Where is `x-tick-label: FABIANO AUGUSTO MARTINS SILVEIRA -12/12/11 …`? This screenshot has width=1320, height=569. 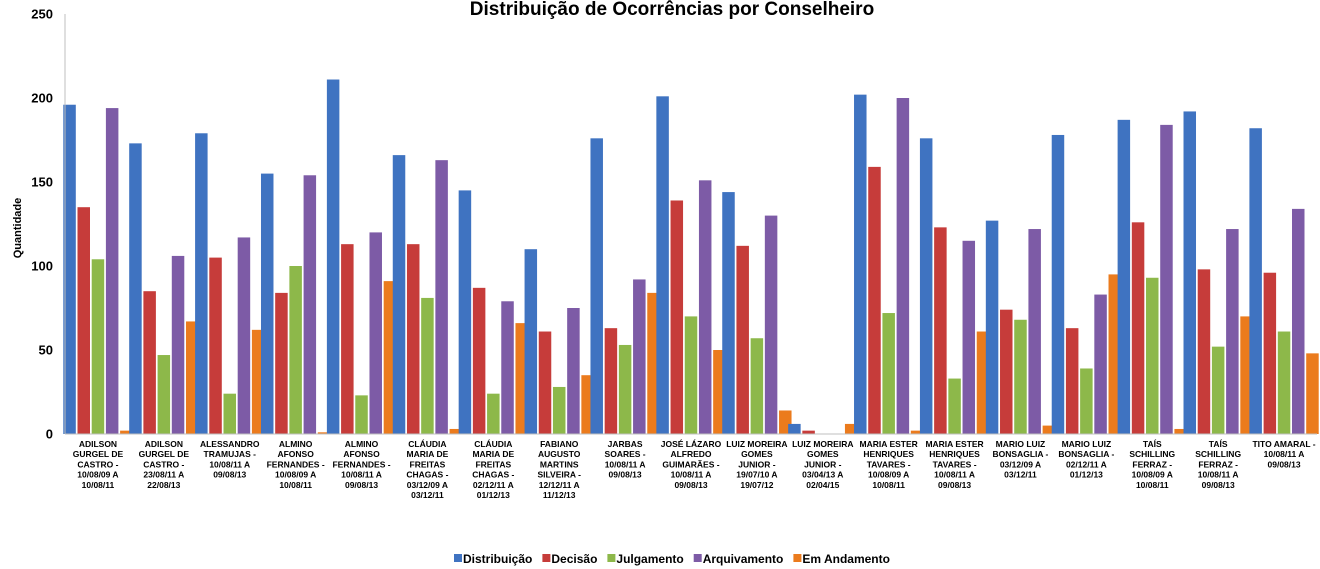
x-tick-label: FABIANO AUGUSTO MARTINS SILVEIRA -12/12/11 … is located at coordinates (559, 469).